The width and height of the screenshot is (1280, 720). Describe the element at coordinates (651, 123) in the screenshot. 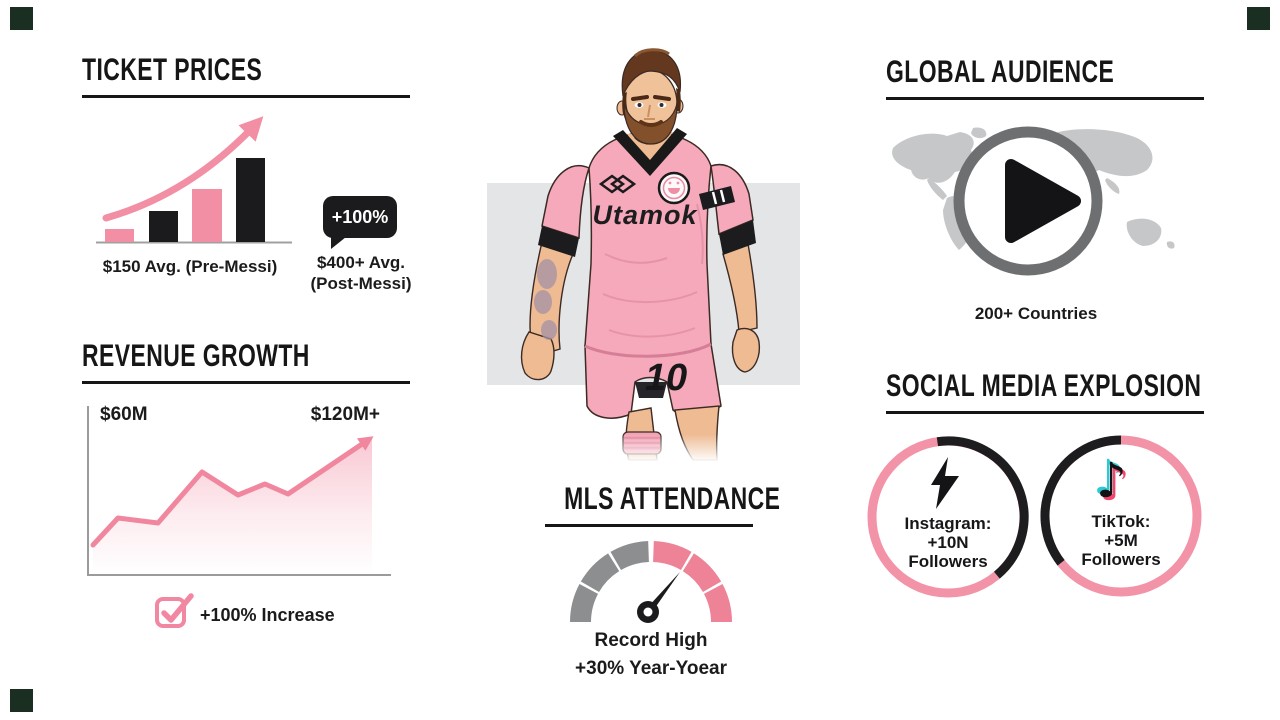

I see `mustache` at that location.